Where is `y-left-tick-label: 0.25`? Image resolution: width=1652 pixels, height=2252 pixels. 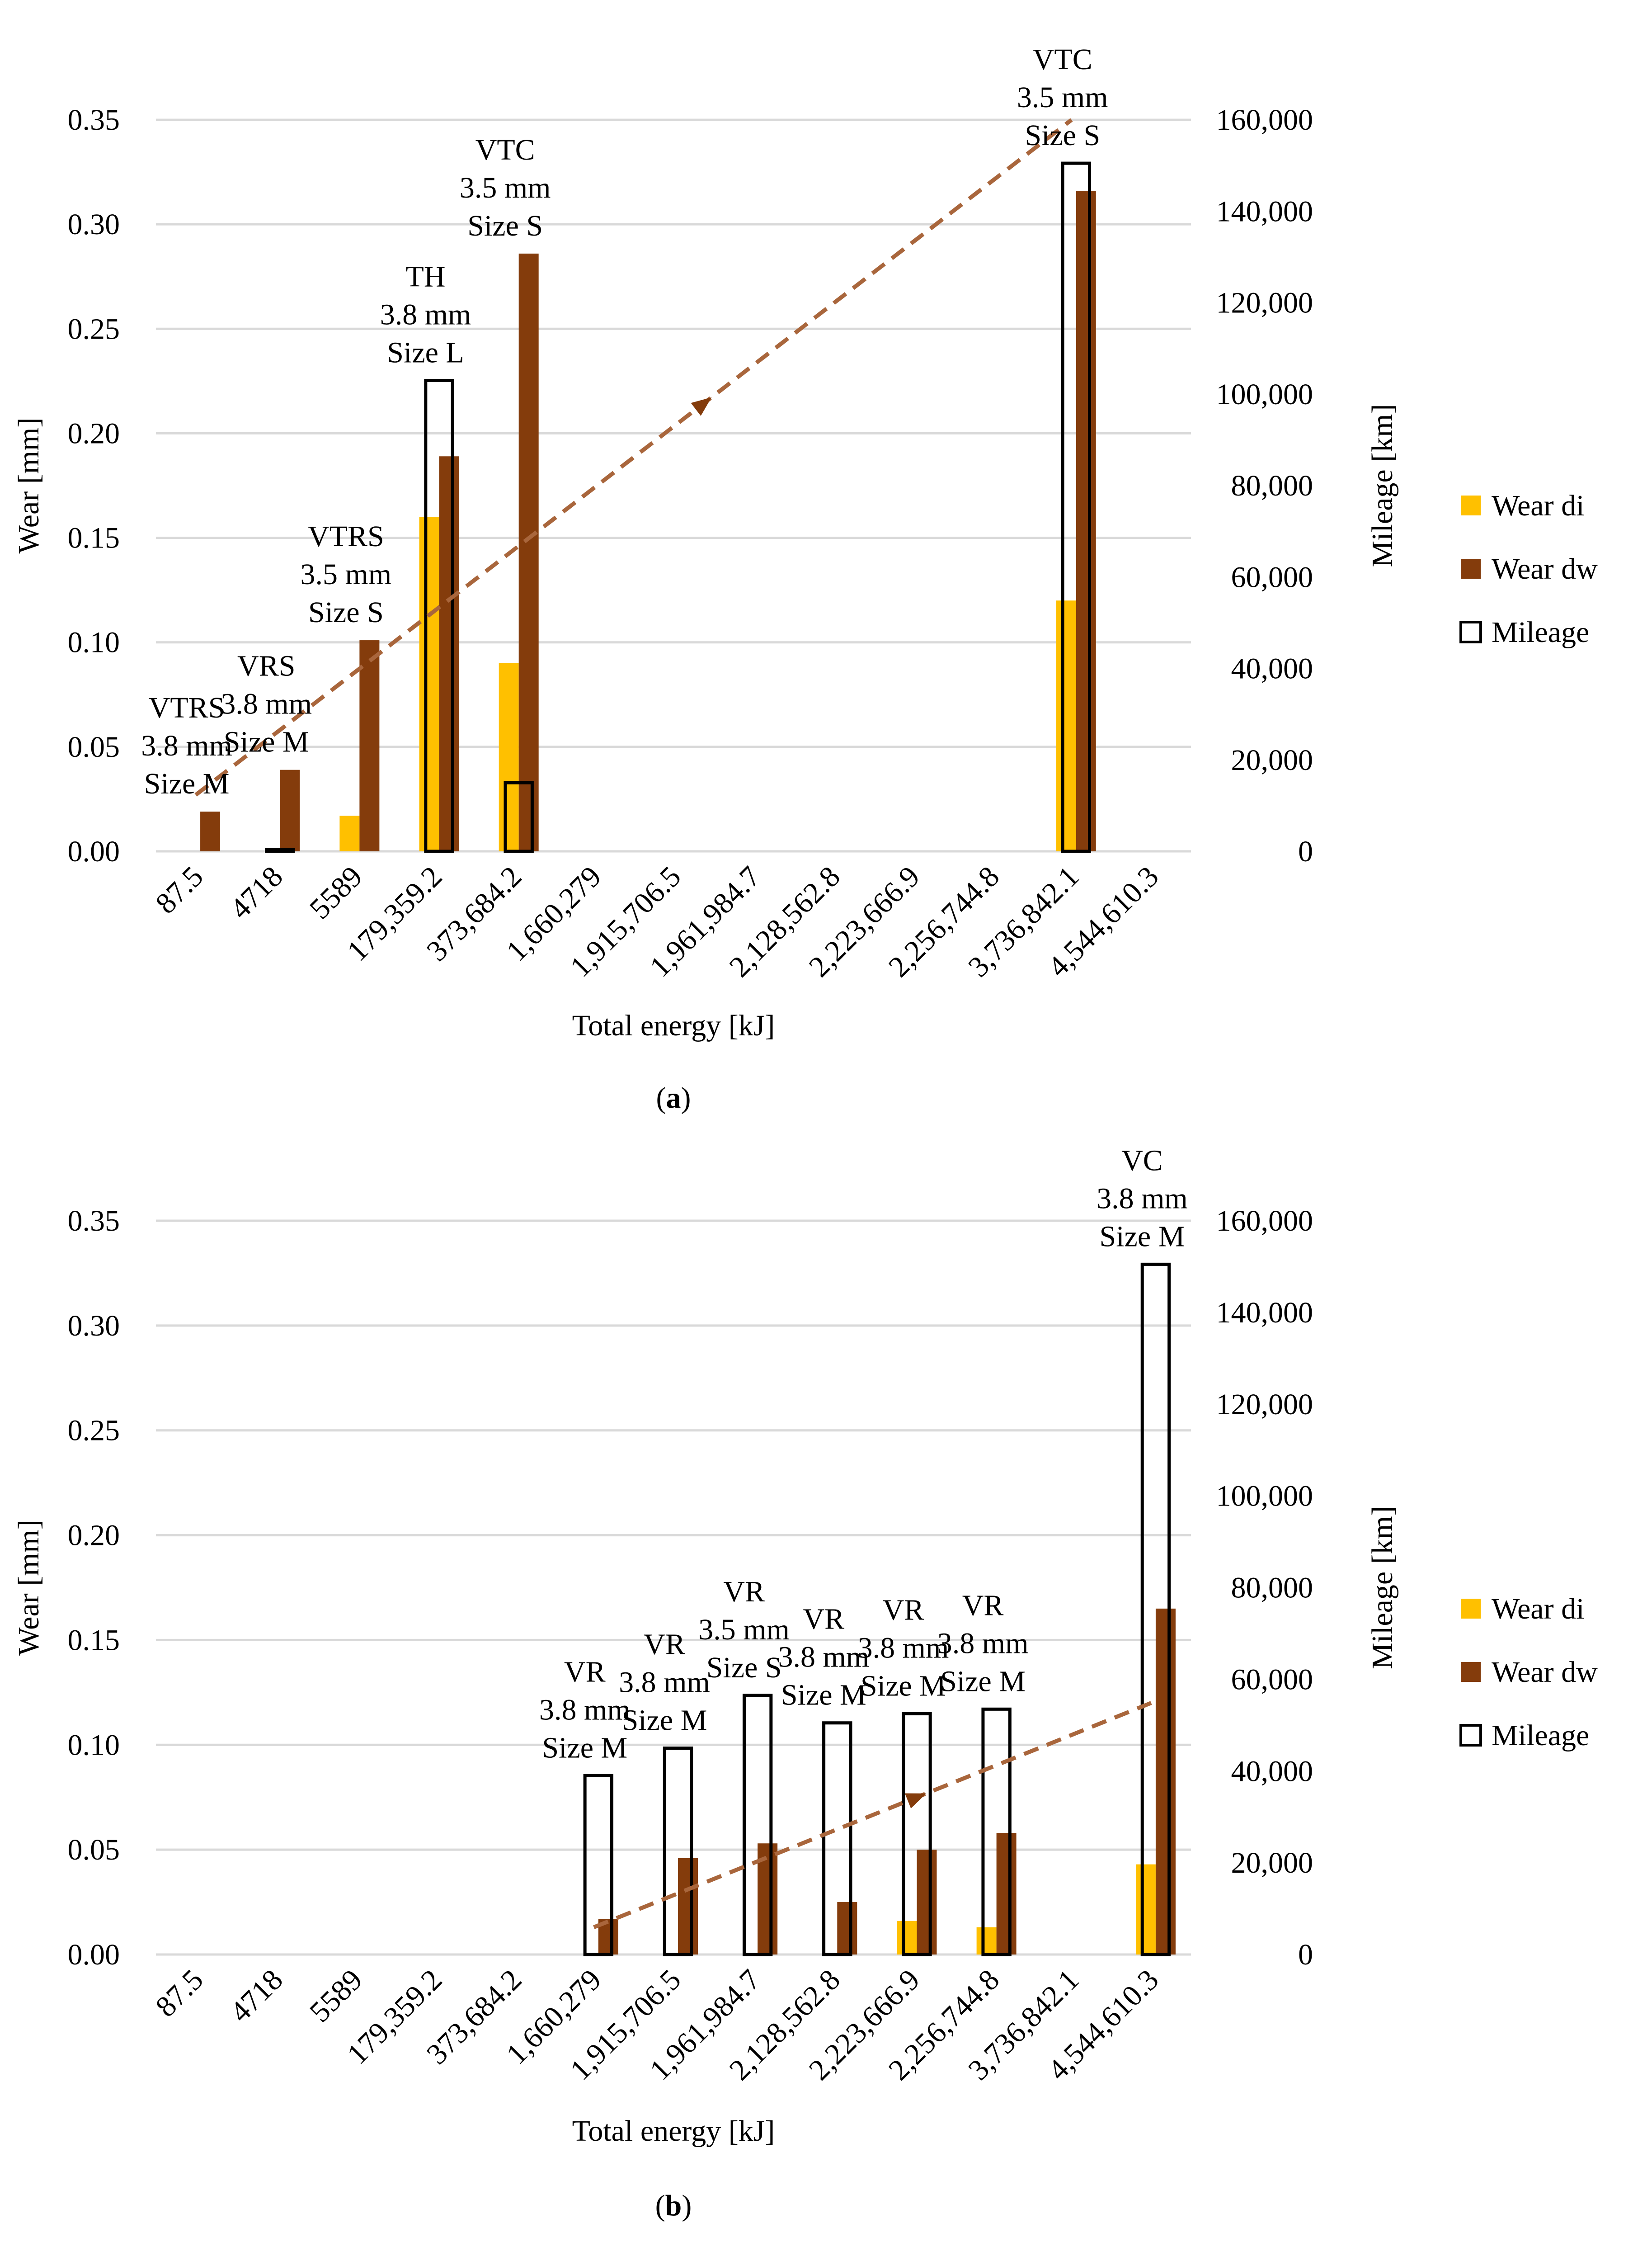
y-left-tick-label: 0.25 is located at coordinates (94, 1431).